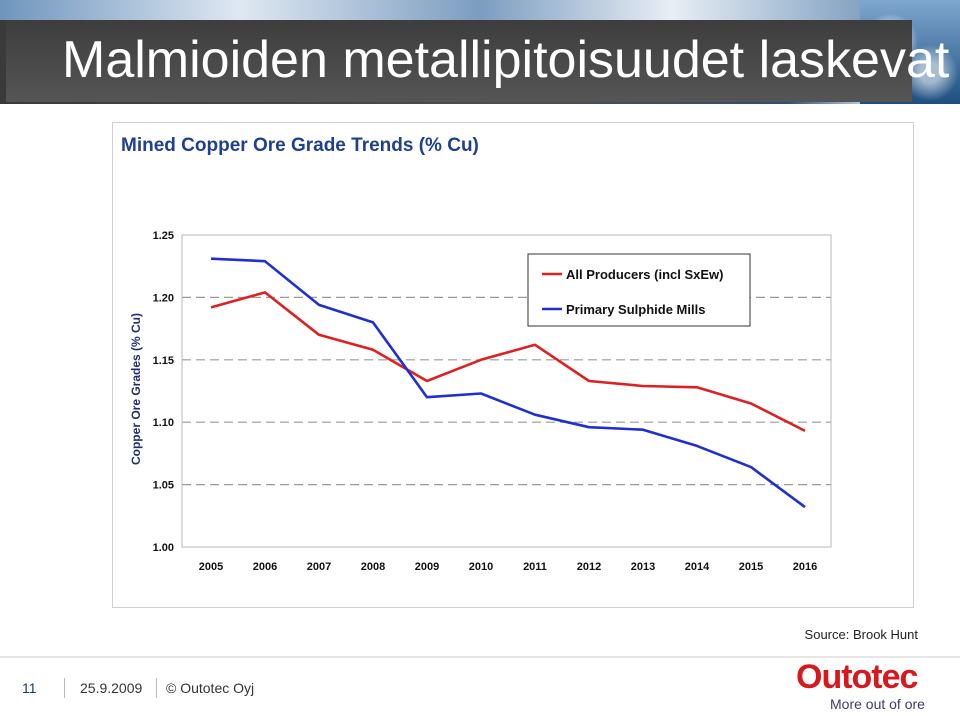 This screenshot has height=716, width=960. What do you see at coordinates (163, 548) in the screenshot?
I see `y-tick-label: 1.00` at bounding box center [163, 548].